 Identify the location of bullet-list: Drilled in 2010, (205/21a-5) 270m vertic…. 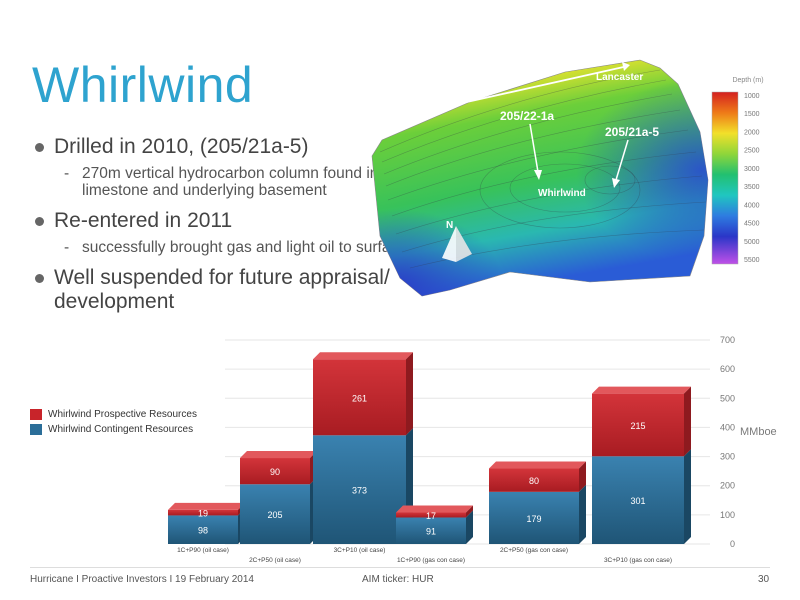
(224, 227).